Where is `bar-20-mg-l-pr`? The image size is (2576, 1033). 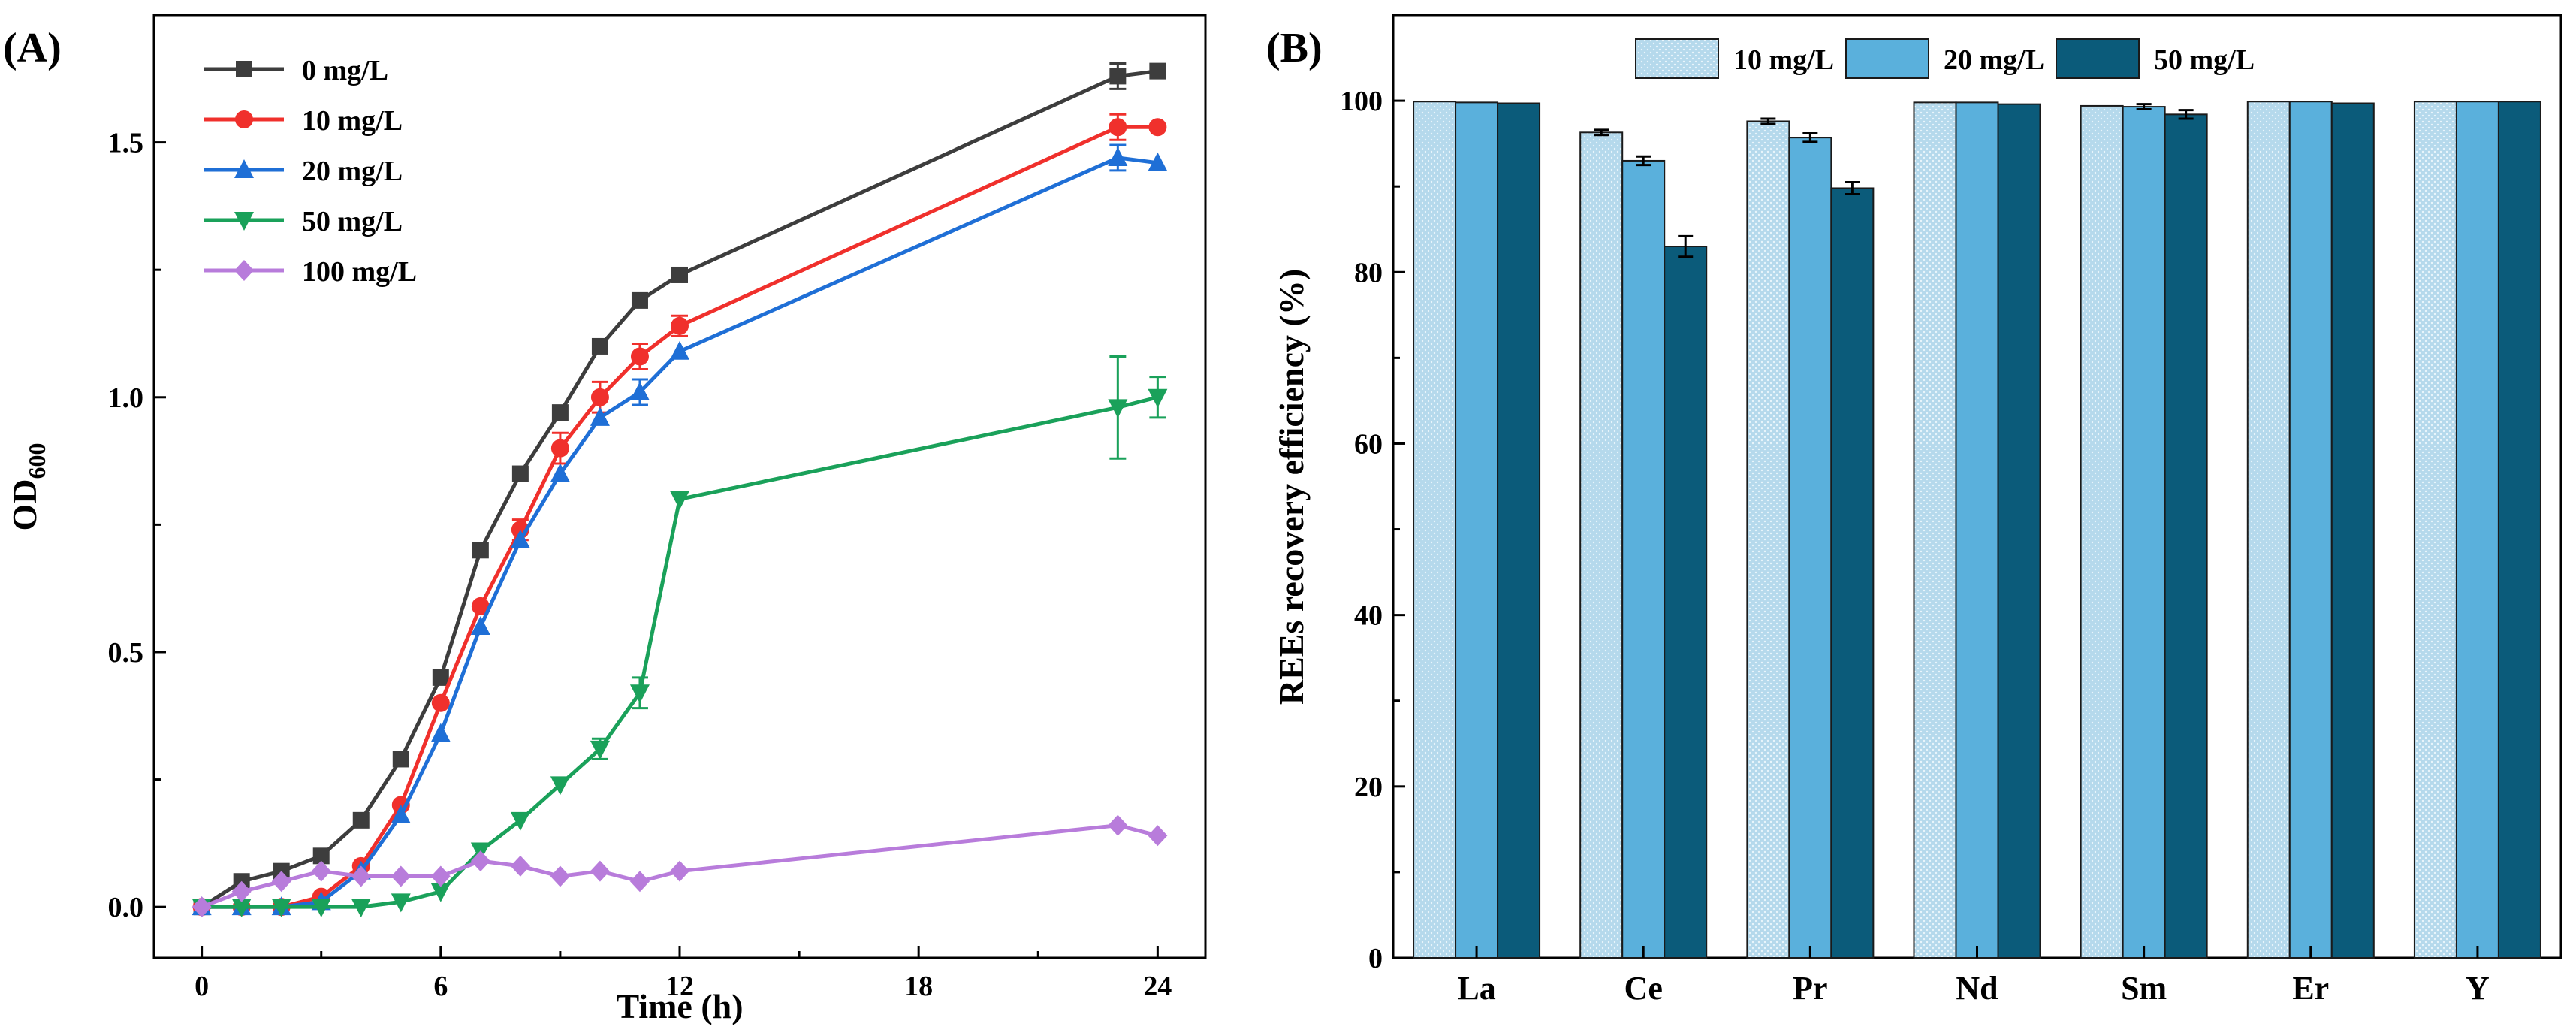
bar-20-mg-l-pr is located at coordinates (1810, 548).